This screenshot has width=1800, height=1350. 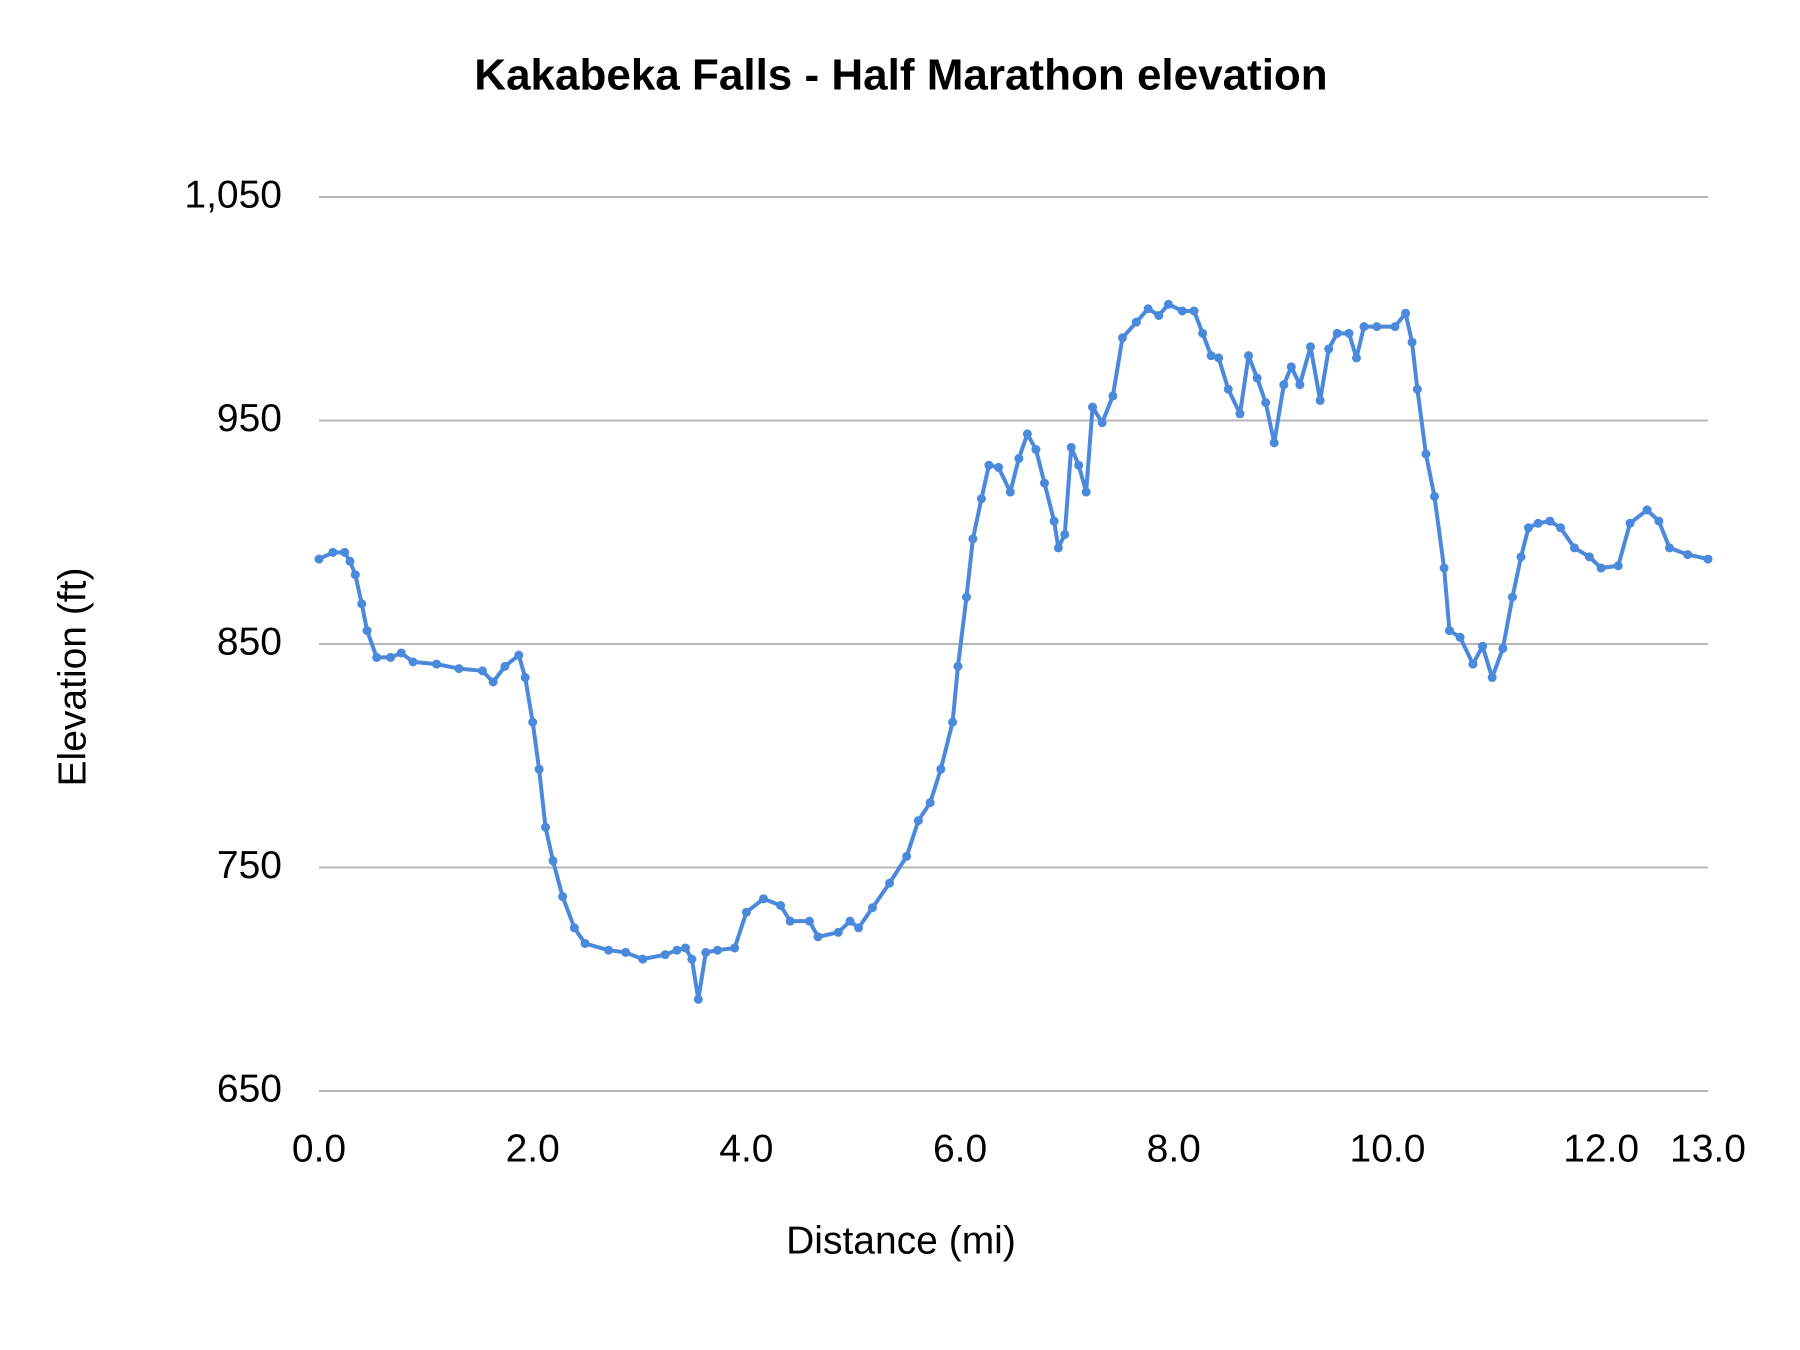 I want to click on x-tick-label: 12.0, so click(x=1601, y=1148).